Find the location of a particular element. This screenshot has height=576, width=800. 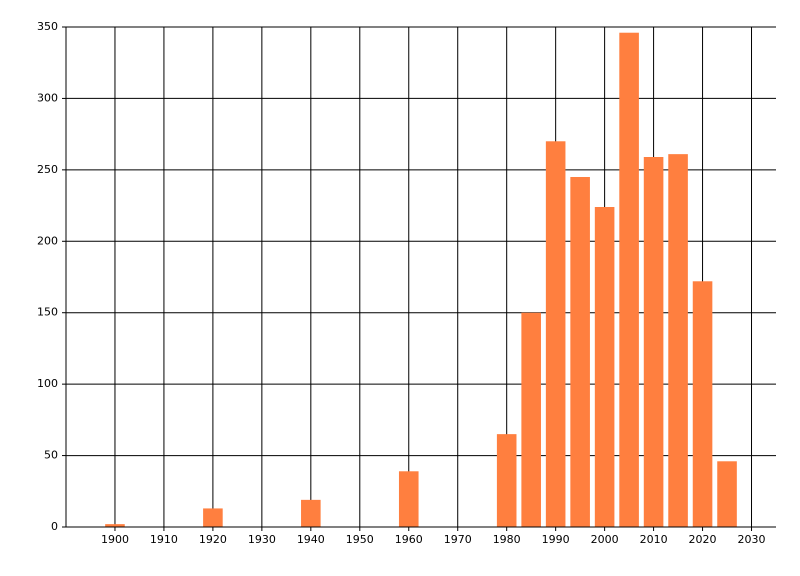

y-tick-label: 300 is located at coordinates (47, 97).